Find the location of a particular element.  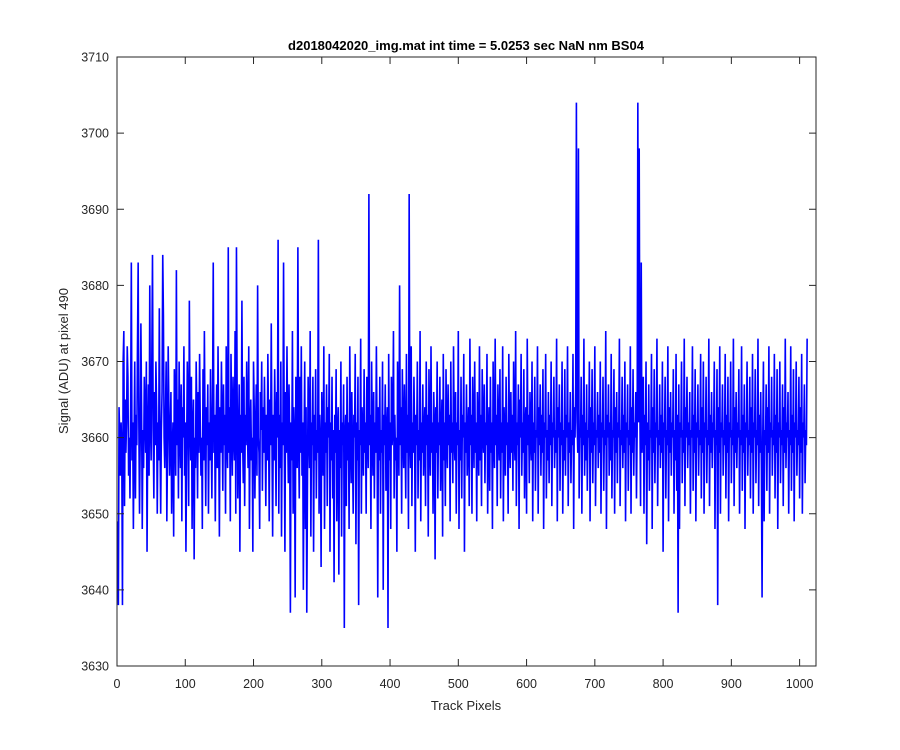

y-tick-label: 3700 is located at coordinates (95, 134).